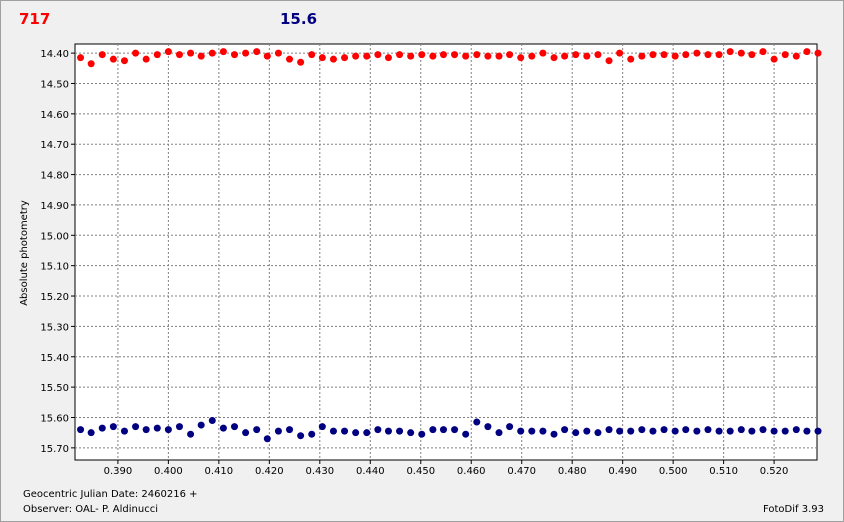 Image resolution: width=844 pixels, height=522 pixels. What do you see at coordinates (54, 297) in the screenshot?
I see `y-tick-label: 15.20` at bounding box center [54, 297].